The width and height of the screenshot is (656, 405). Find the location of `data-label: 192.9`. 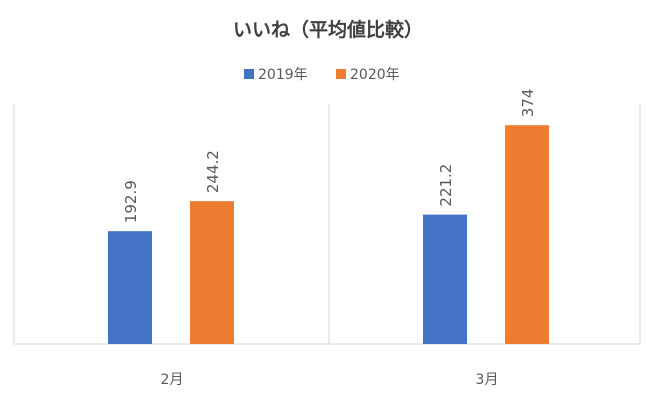

data-label: 192.9 is located at coordinates (131, 201).